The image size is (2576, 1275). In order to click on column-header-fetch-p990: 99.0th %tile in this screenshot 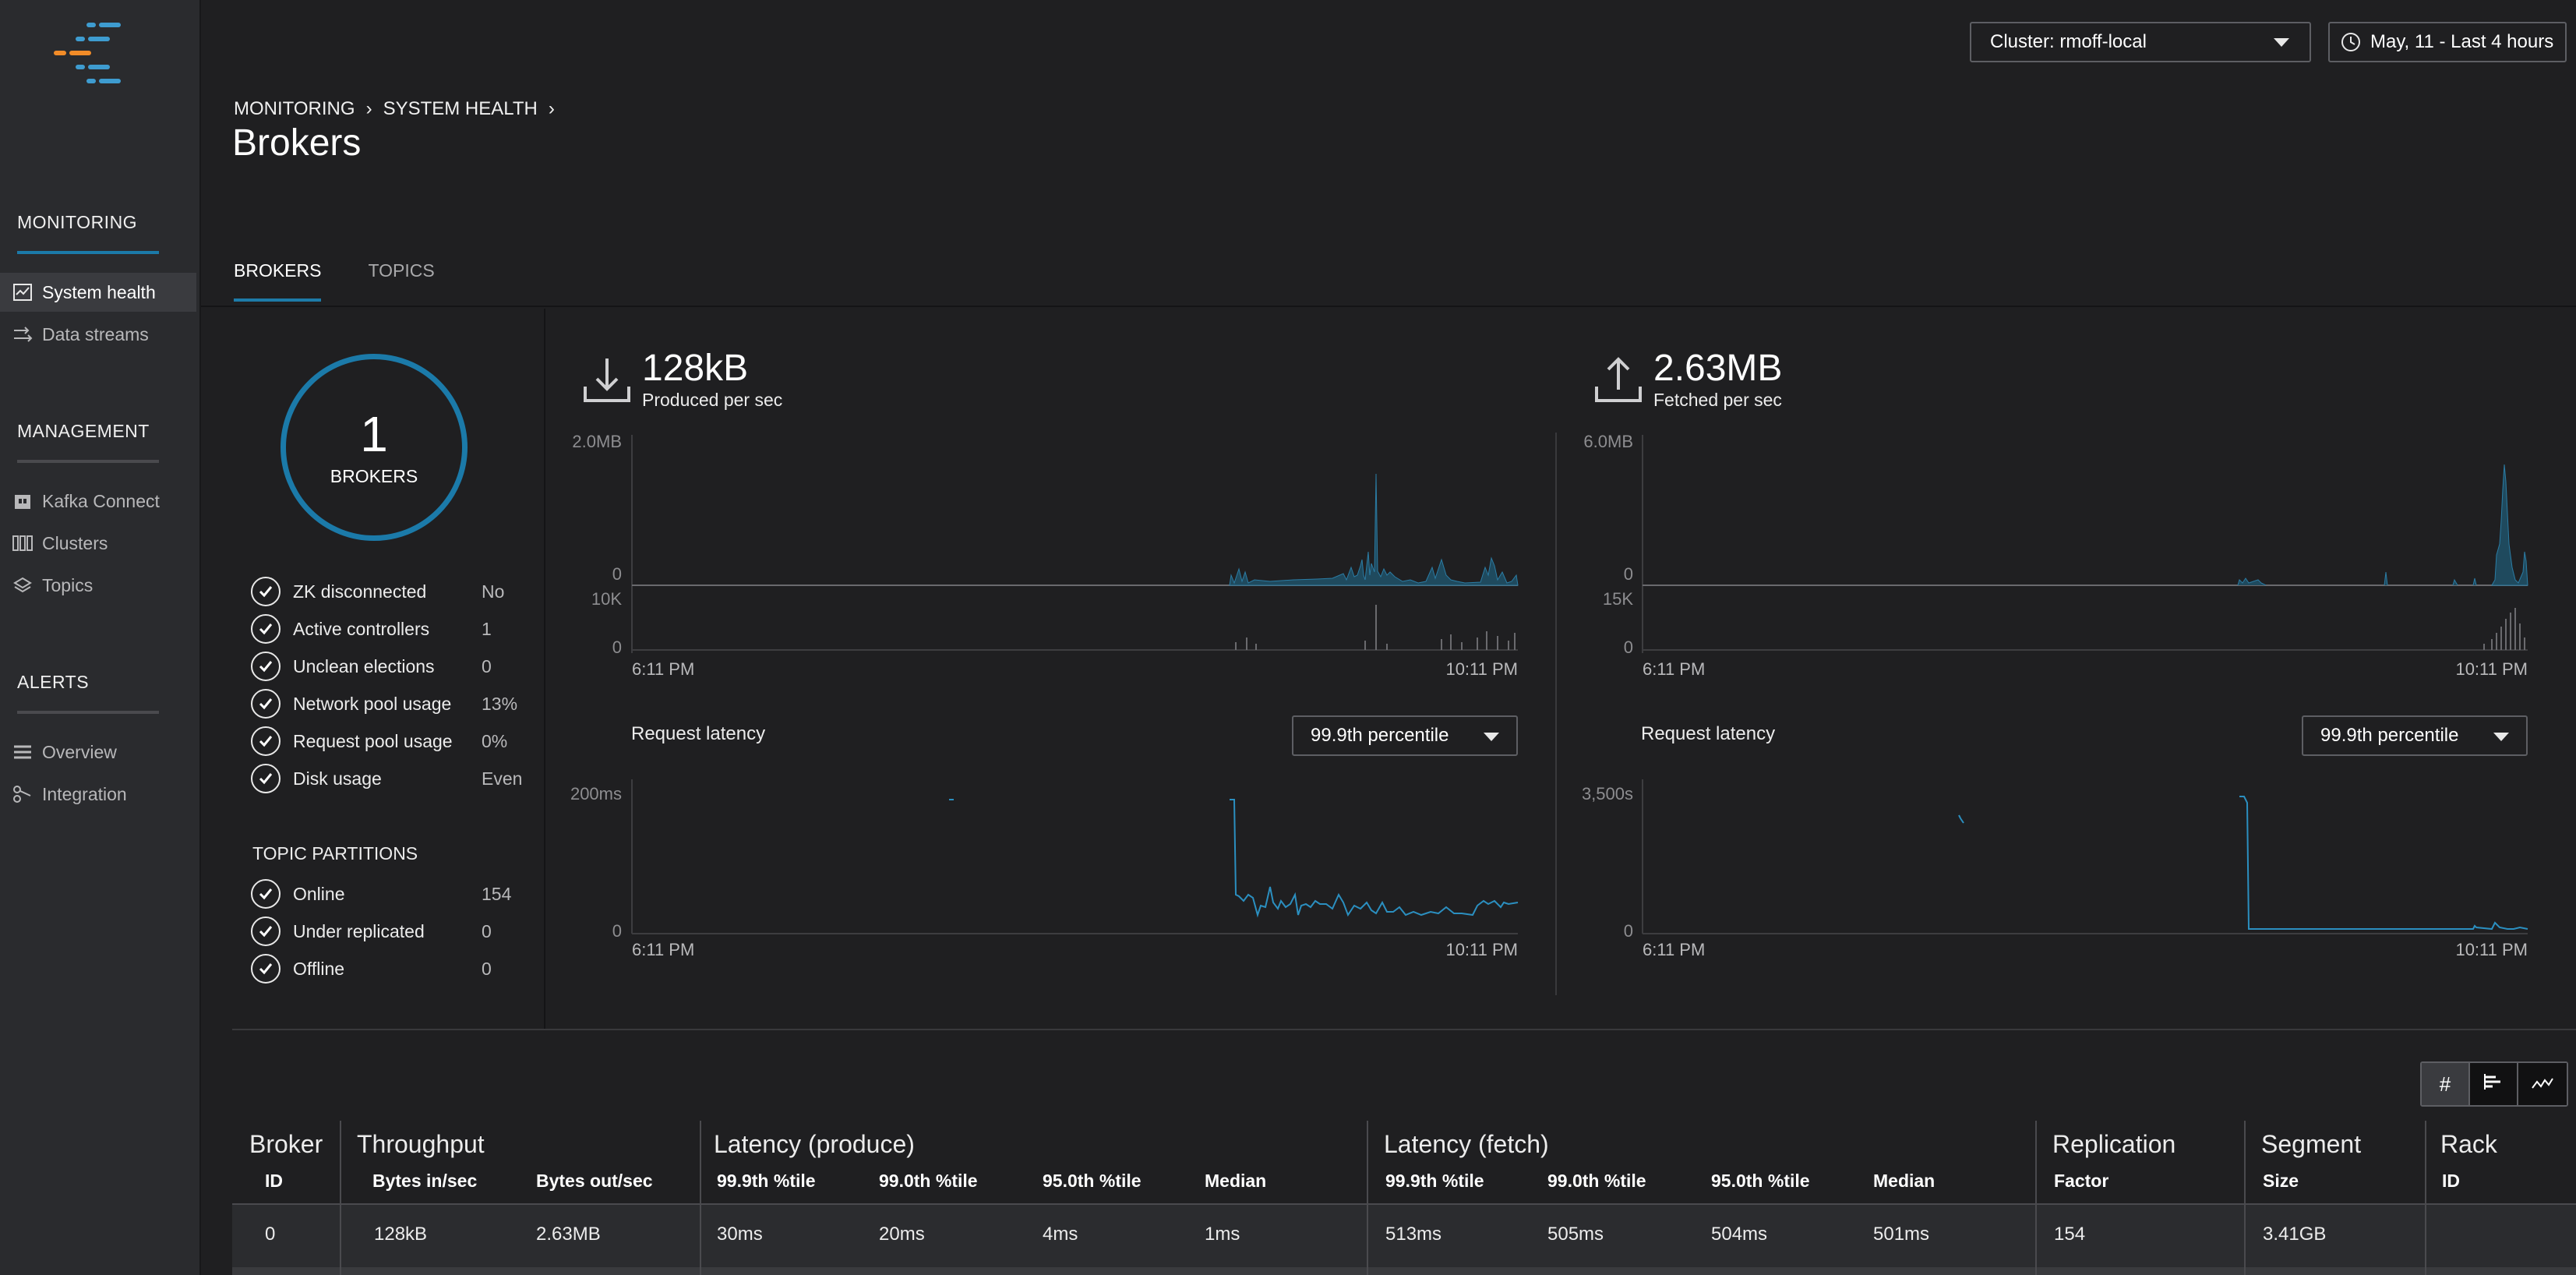, I will do `click(1596, 1181)`.